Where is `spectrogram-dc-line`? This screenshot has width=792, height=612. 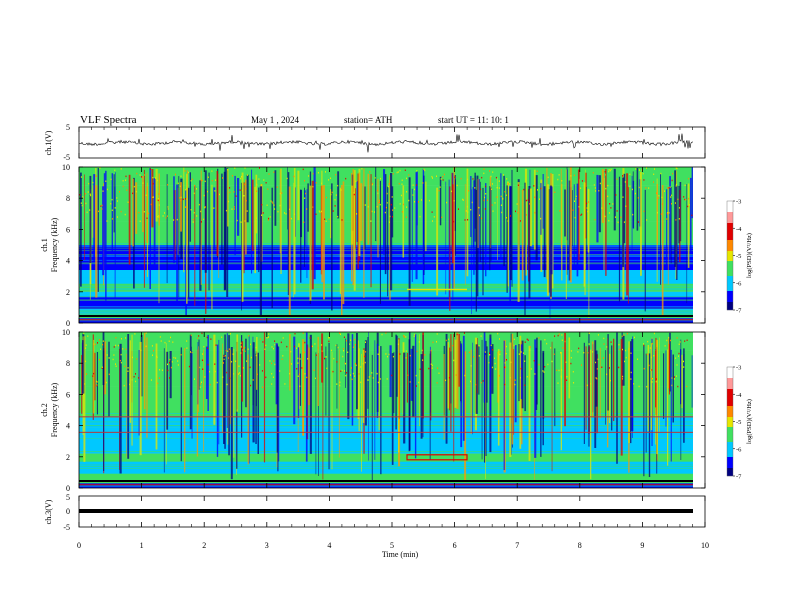
spectrogram-dc-line is located at coordinates (386, 485).